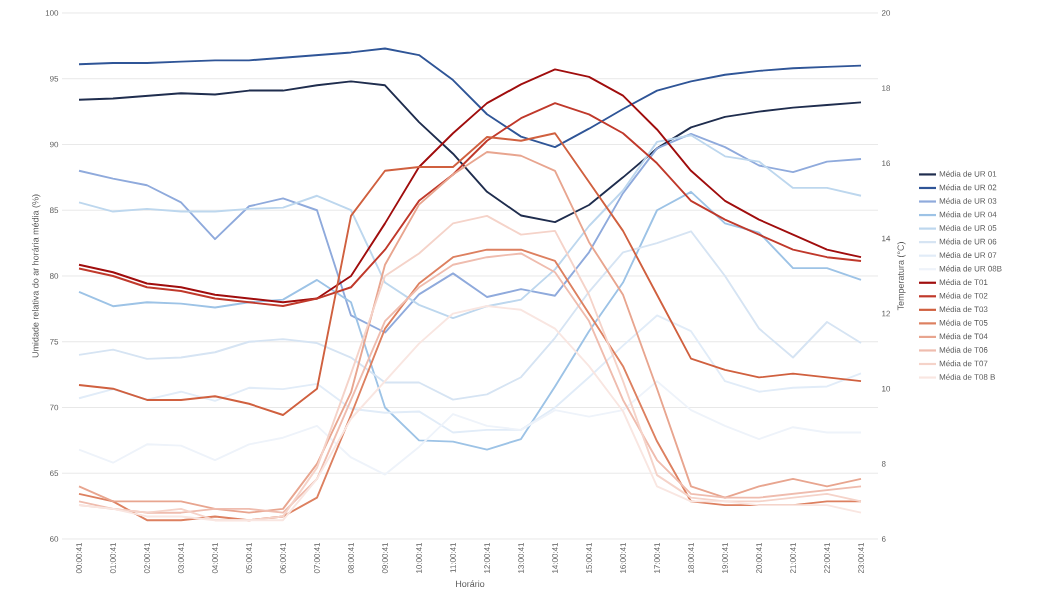 This screenshot has height=606, width=1058. Describe the element at coordinates (901, 276) in the screenshot. I see `y2-axis-title: Temperatura (°C)` at that location.